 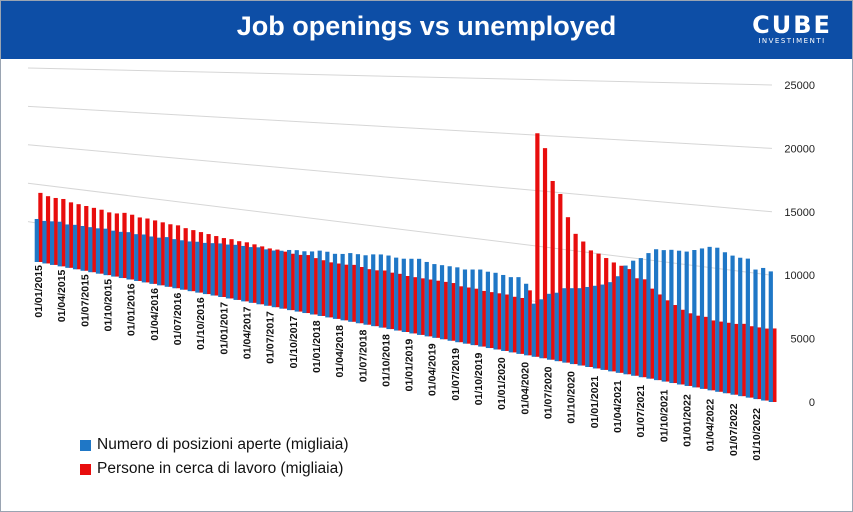 I want to click on x-tick-label: 01/01/2015, so click(x=39, y=291).